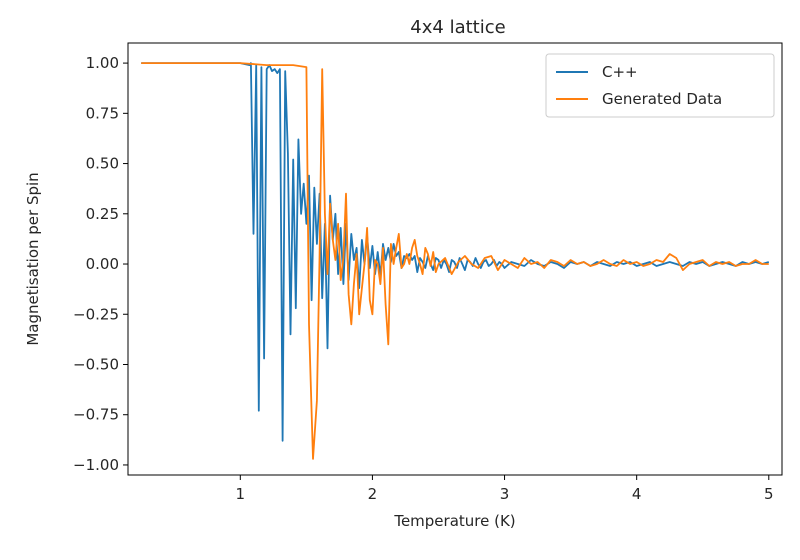 The image size is (800, 560). What do you see at coordinates (96, 465) in the screenshot?
I see `y-tick-label: −1.00` at bounding box center [96, 465].